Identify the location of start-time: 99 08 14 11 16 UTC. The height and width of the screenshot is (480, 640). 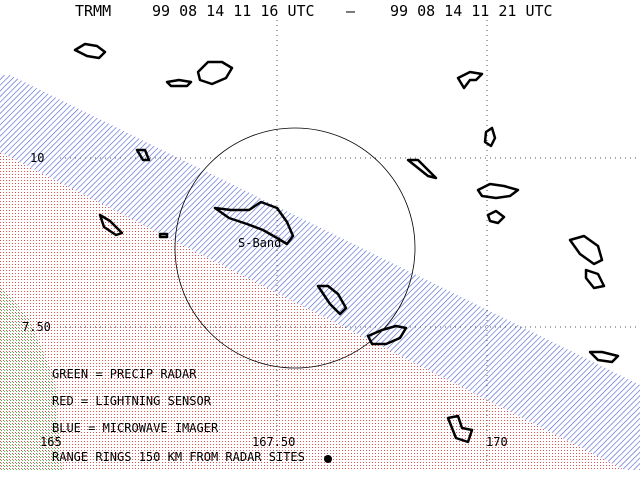
(233, 11).